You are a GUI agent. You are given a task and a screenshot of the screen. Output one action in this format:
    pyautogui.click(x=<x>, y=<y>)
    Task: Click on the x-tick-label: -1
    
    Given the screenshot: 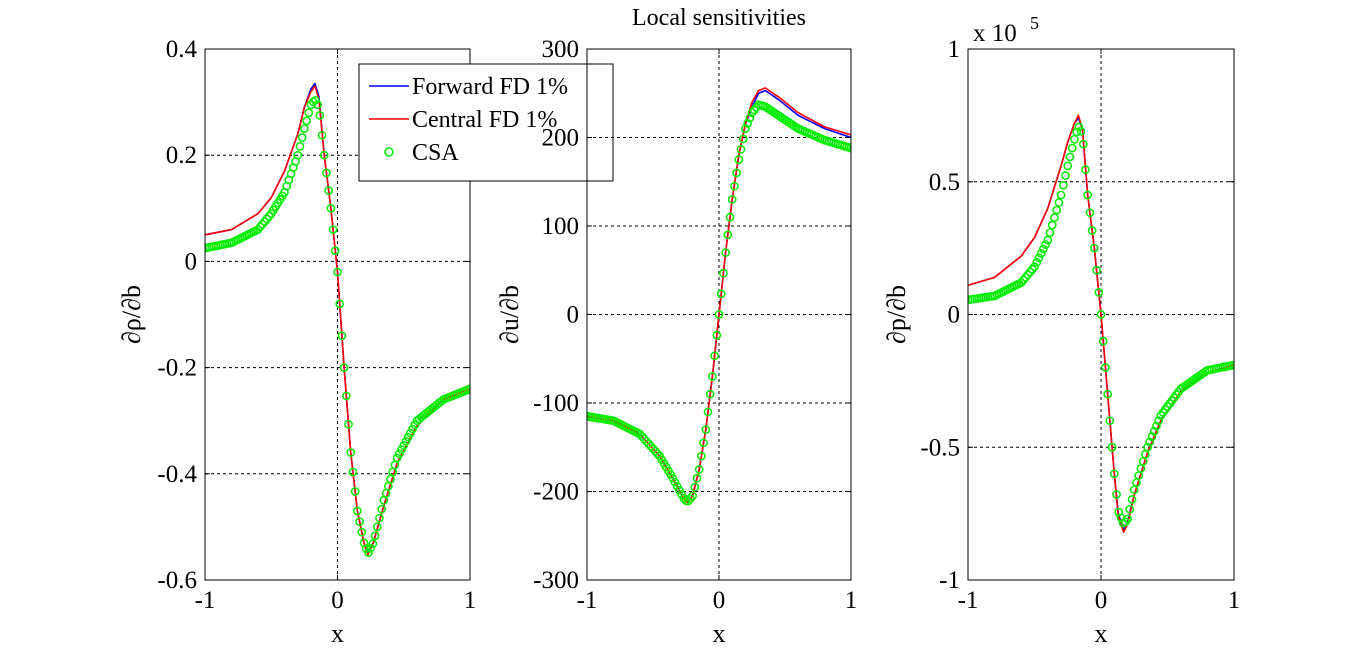 What is the action you would take?
    pyautogui.click(x=587, y=600)
    